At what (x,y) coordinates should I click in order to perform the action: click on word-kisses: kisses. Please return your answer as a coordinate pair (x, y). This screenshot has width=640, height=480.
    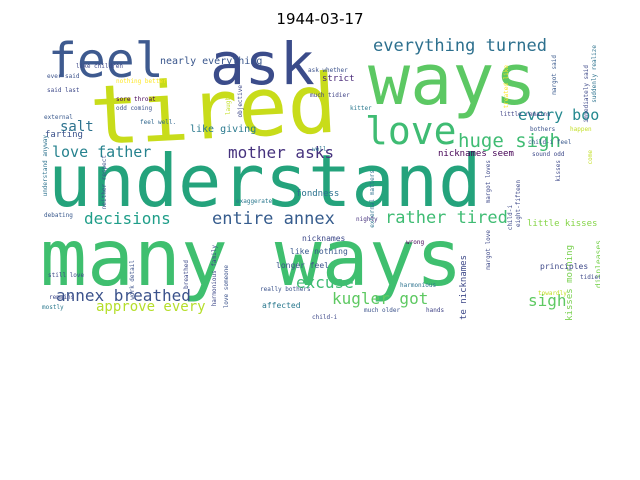
    Looking at the image, I should click on (558, 171).